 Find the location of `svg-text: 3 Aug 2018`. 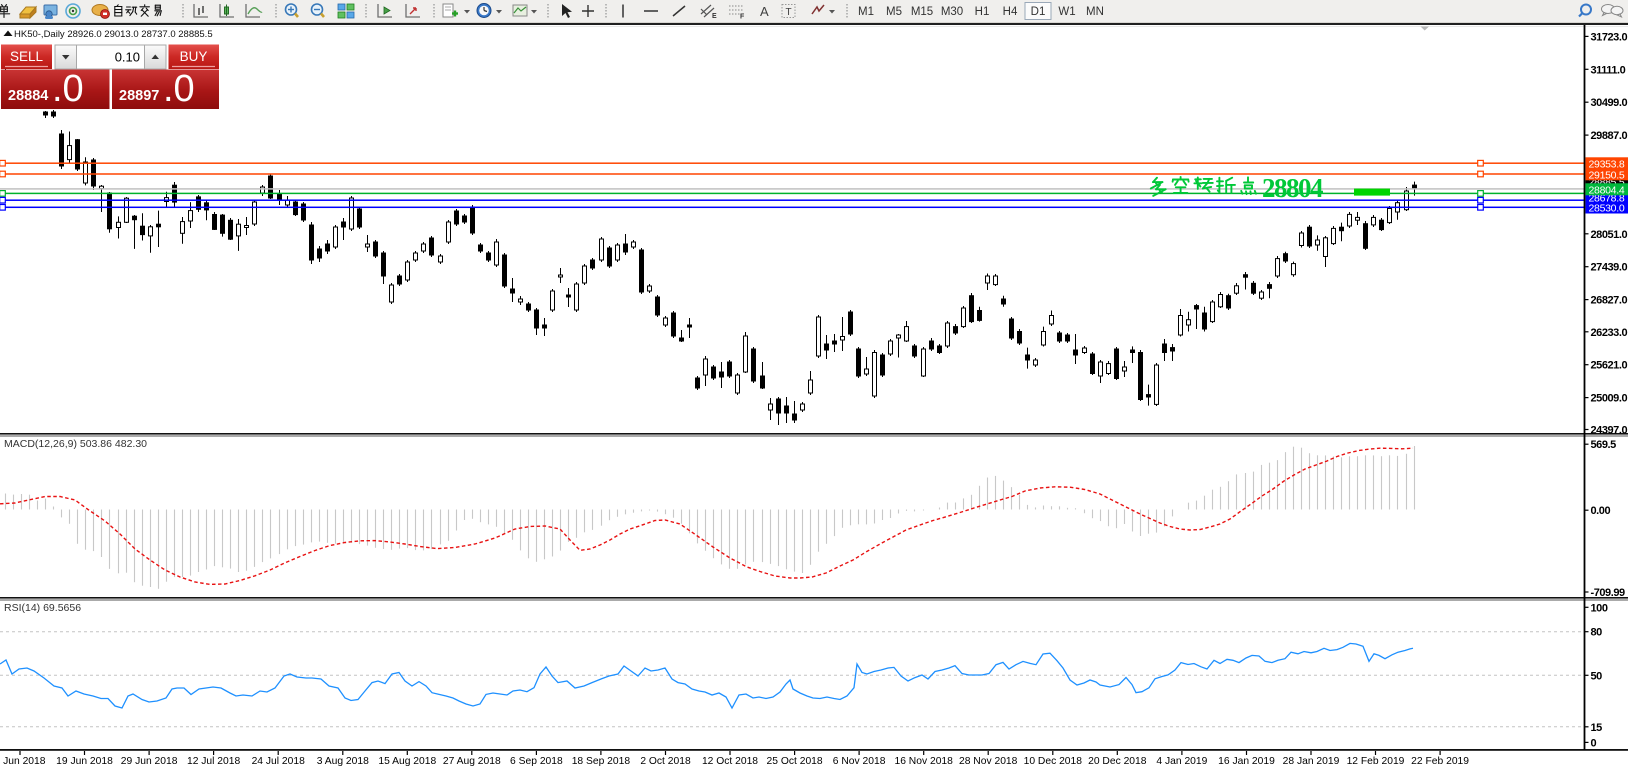

svg-text: 3 Aug 2018 is located at coordinates (343, 761).